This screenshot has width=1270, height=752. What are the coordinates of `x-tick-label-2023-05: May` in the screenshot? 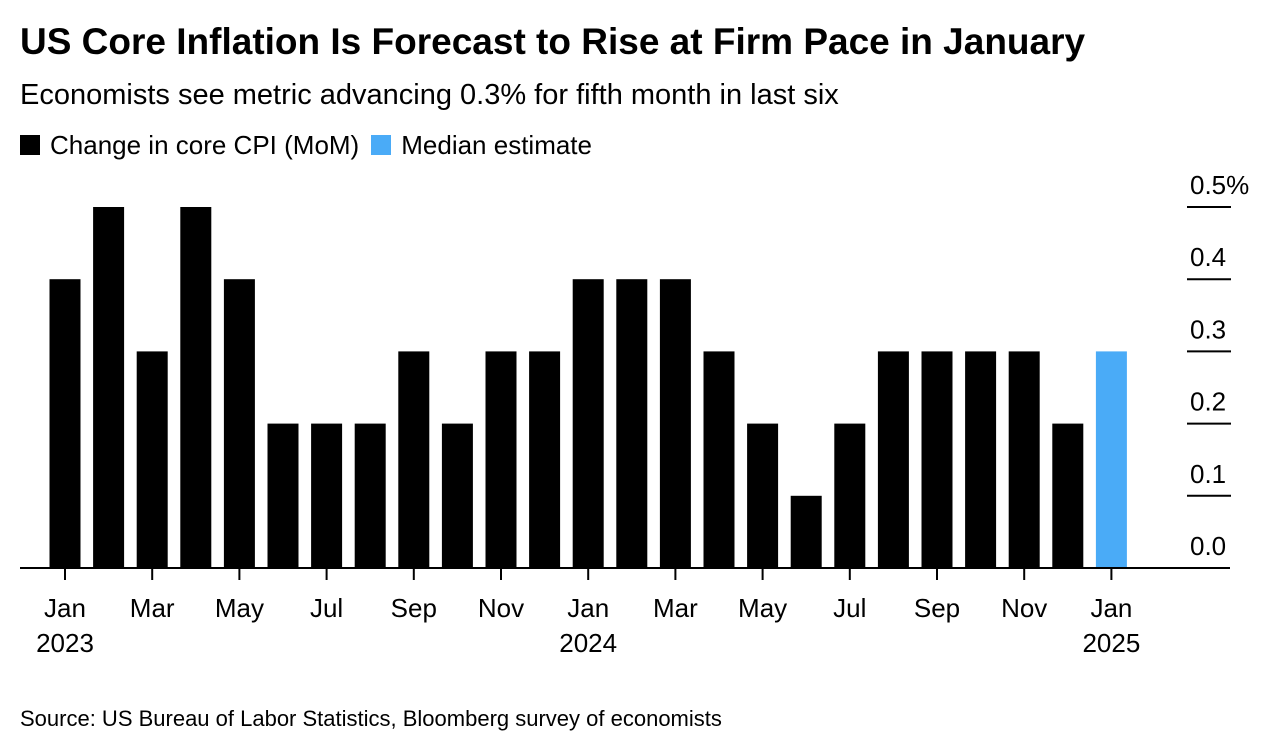 It's located at (239, 608).